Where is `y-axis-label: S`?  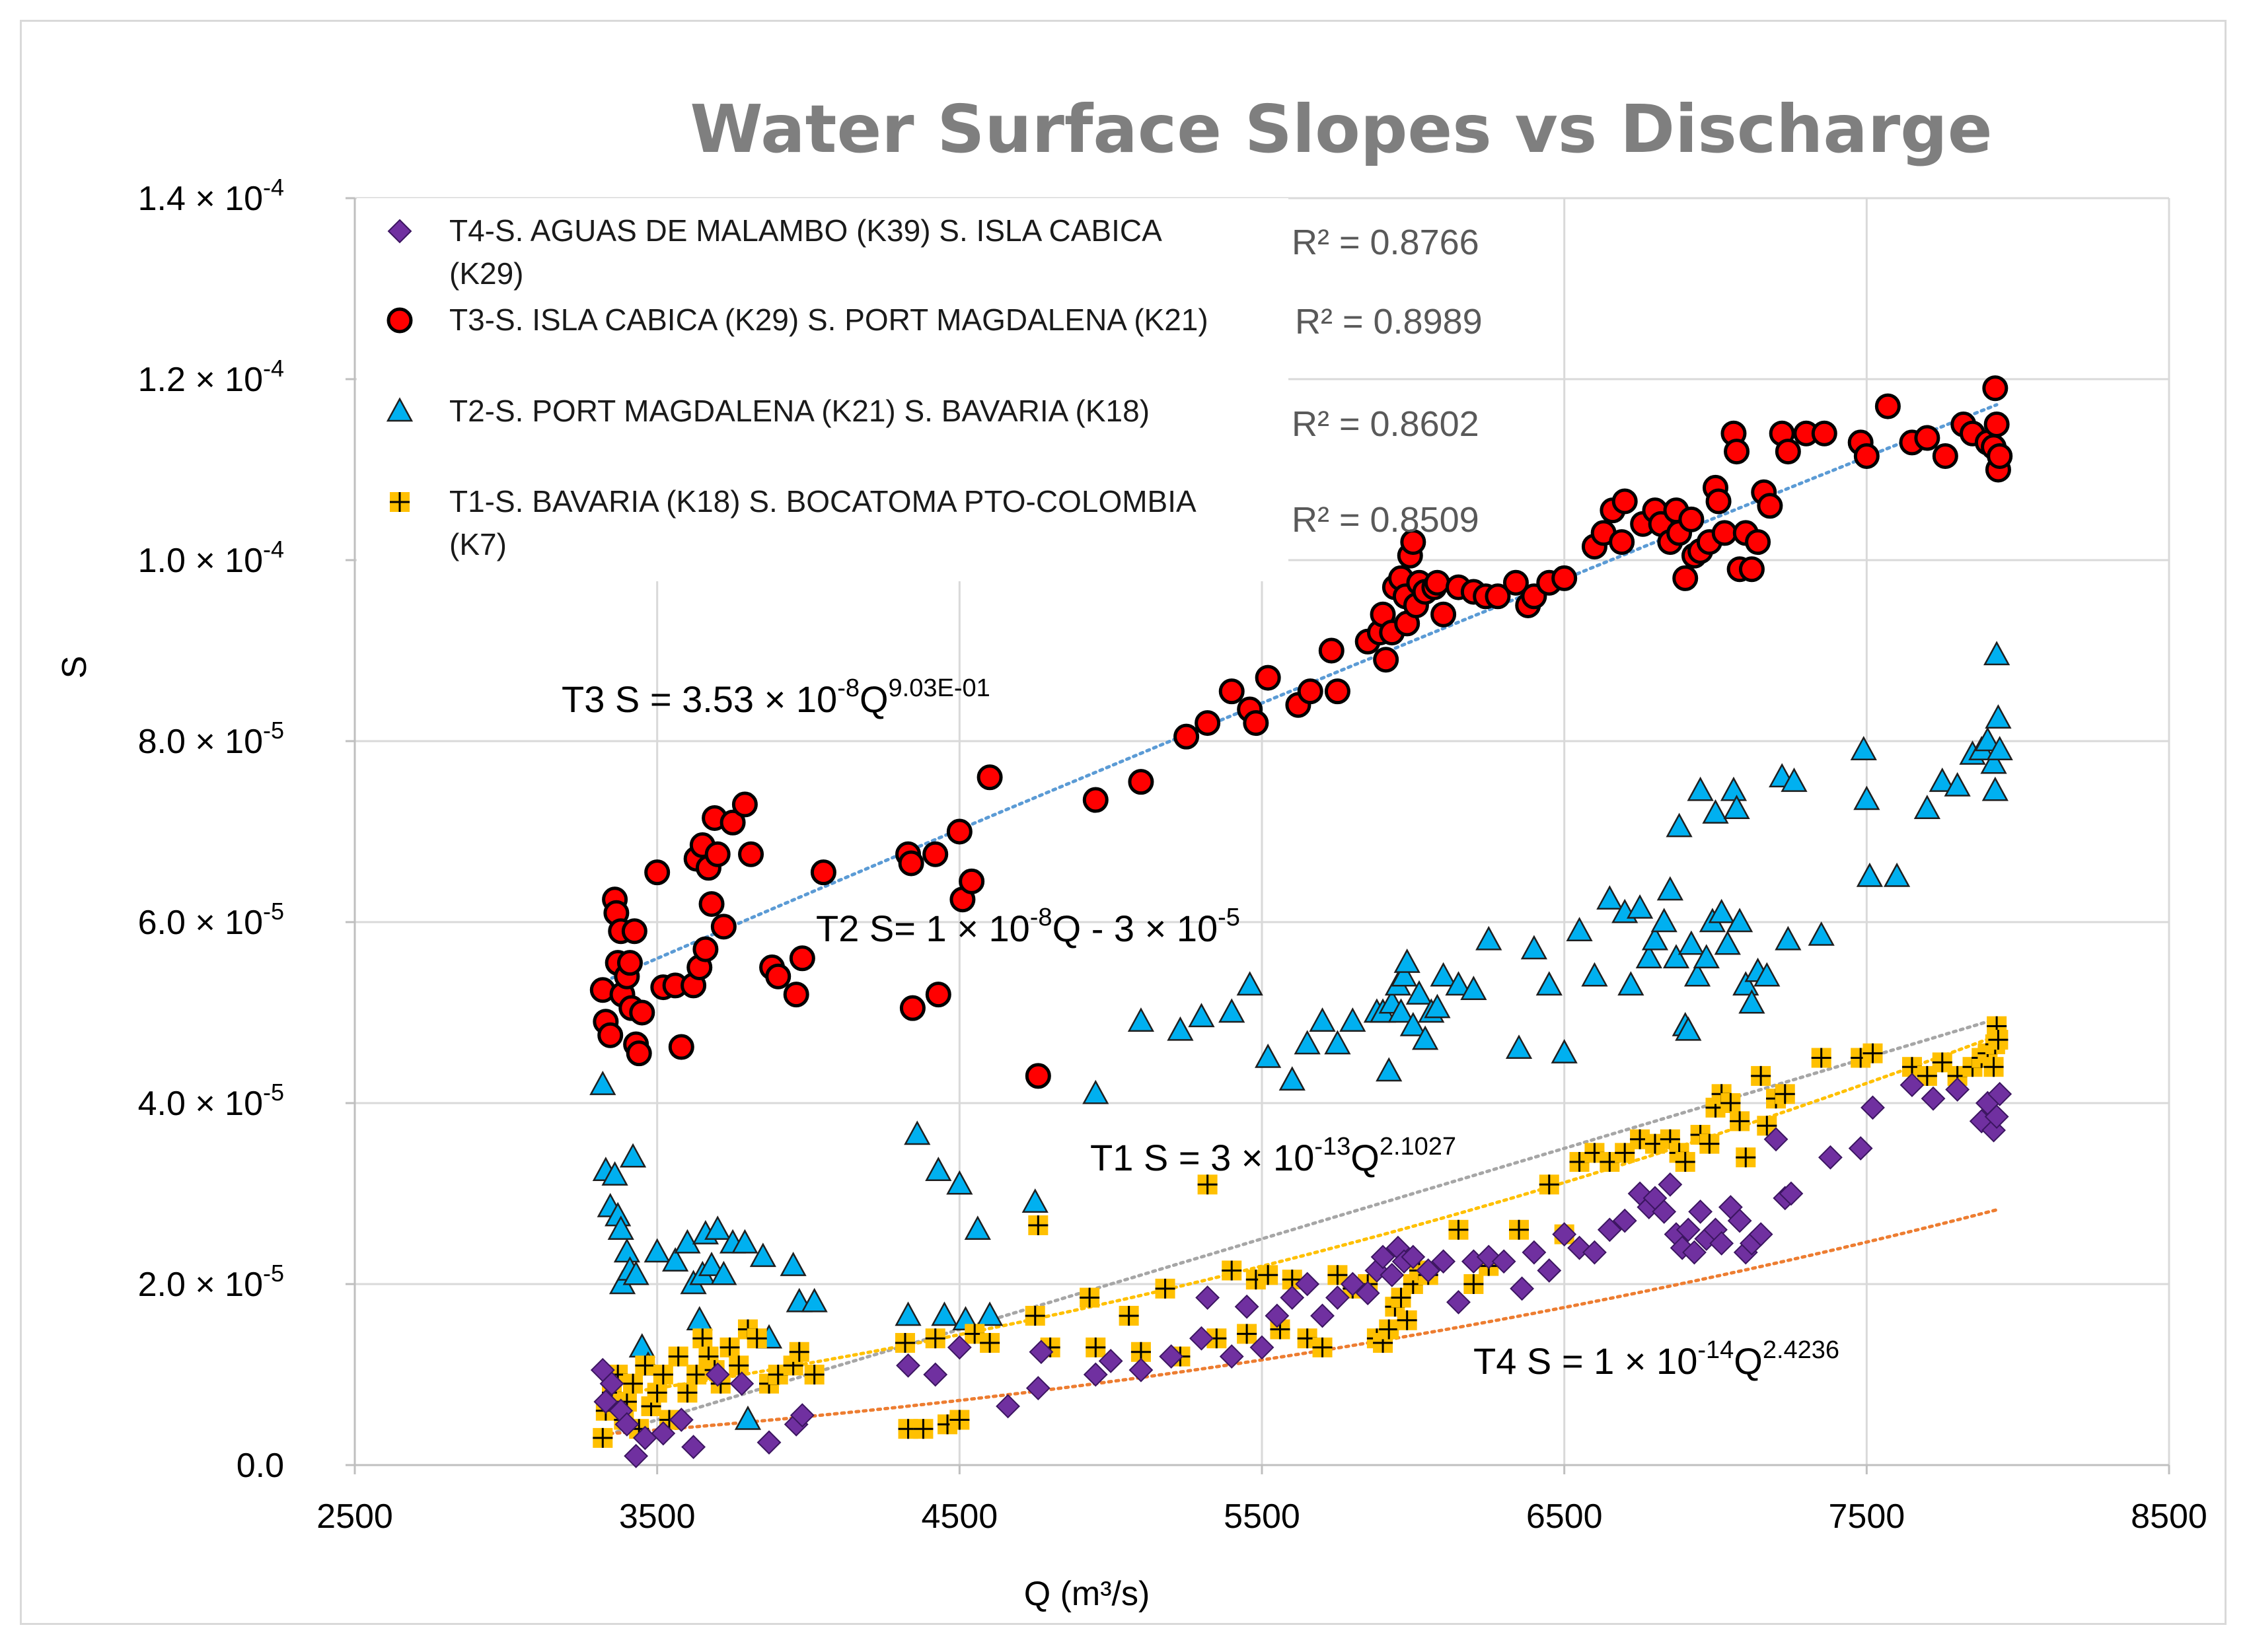
y-axis-label: S is located at coordinates (74, 667).